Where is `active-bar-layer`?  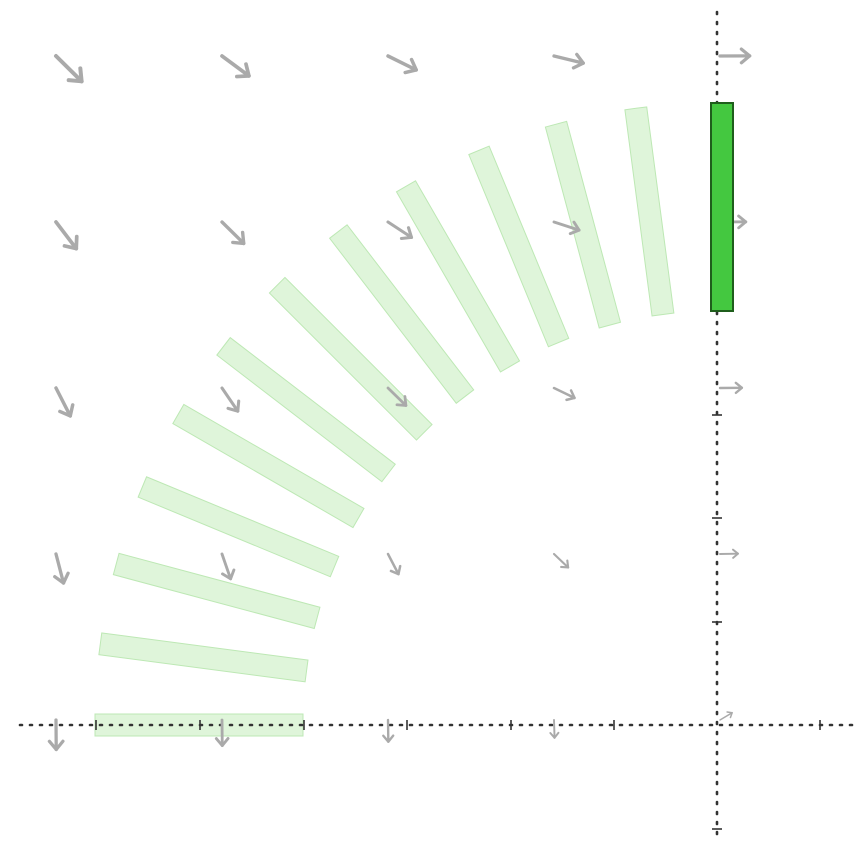 active-bar-layer is located at coordinates (722, 207).